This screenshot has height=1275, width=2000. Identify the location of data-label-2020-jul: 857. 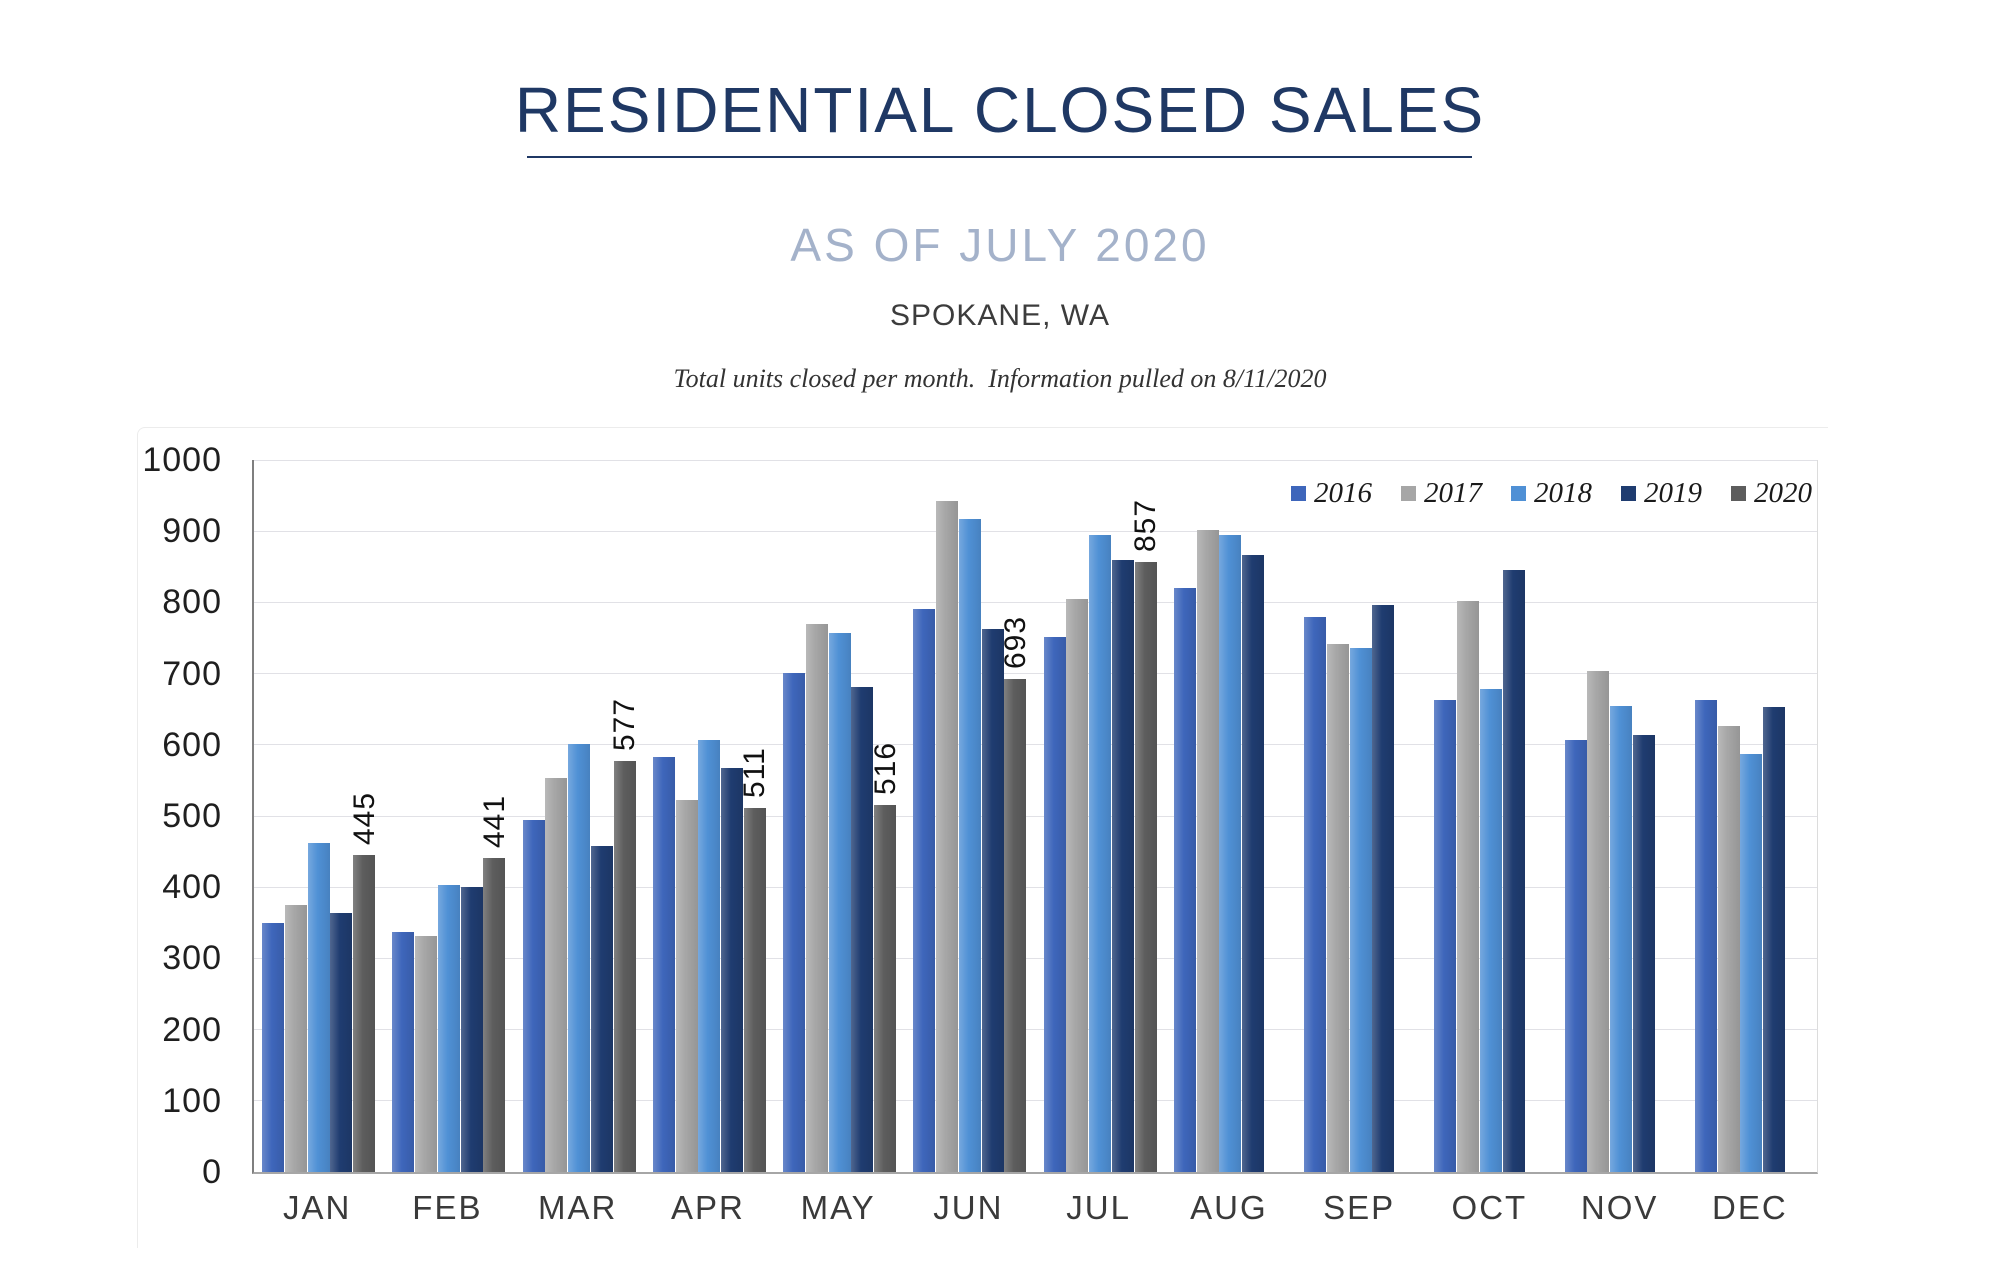
(1146, 525).